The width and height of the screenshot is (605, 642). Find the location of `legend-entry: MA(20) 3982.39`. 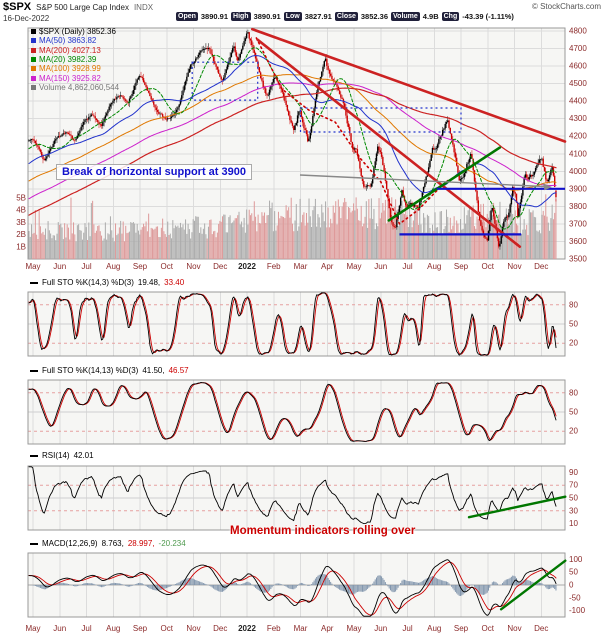

legend-entry: MA(20) 3982.39 is located at coordinates (75, 59).